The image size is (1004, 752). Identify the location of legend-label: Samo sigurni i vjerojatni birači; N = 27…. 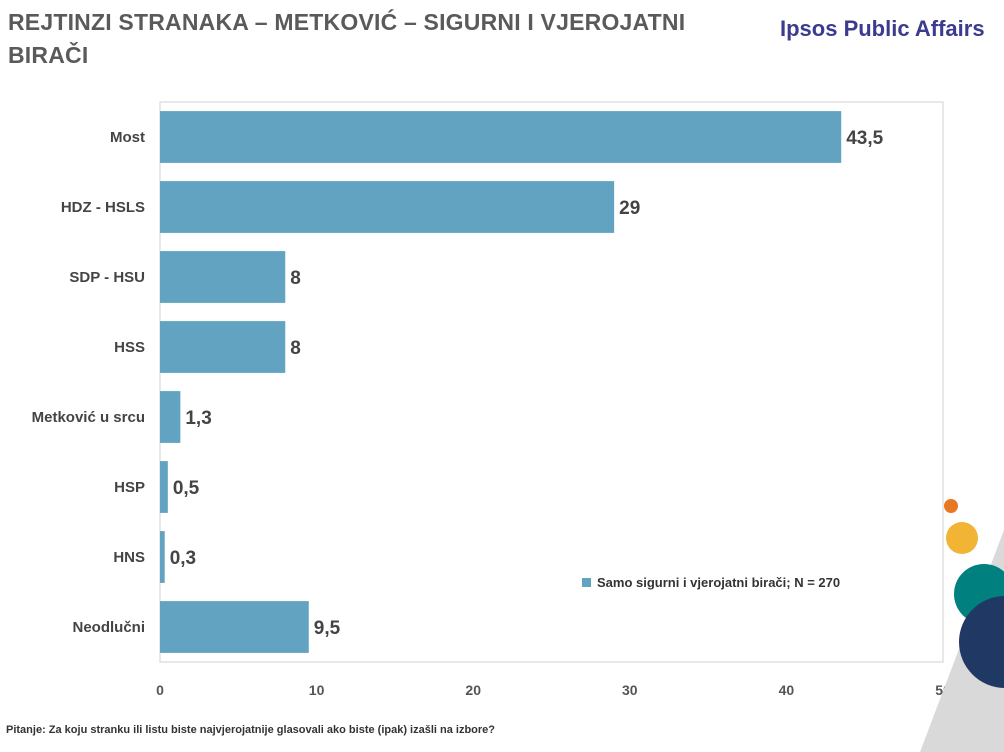
(718, 582).